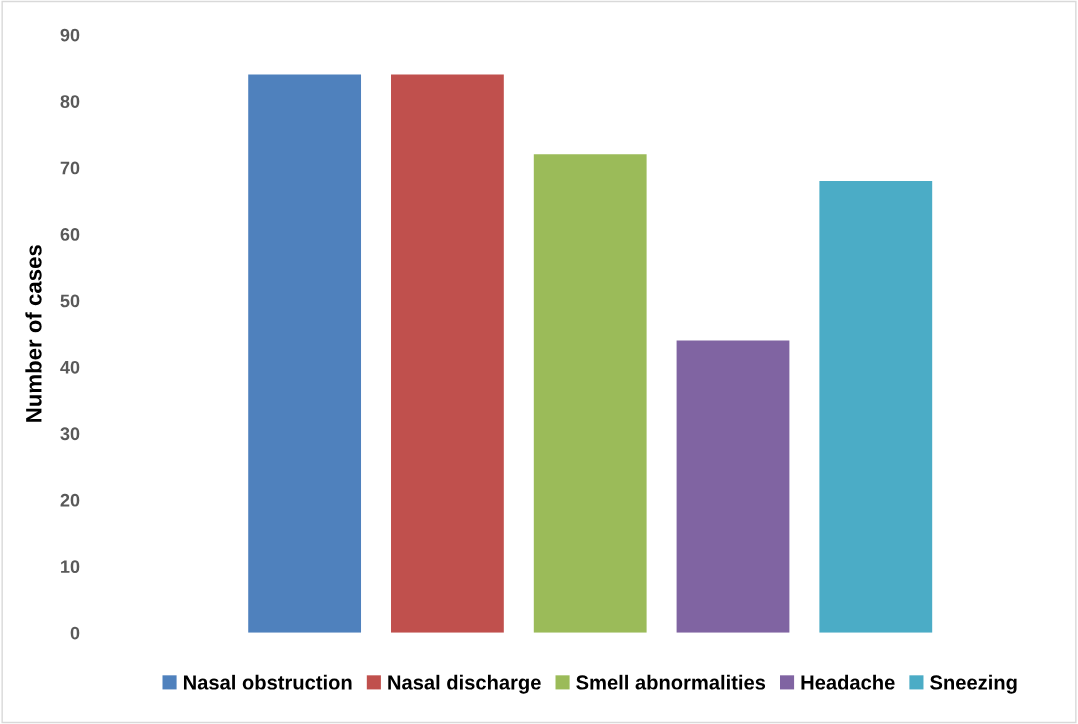 Image resolution: width=1078 pixels, height=724 pixels. I want to click on y-tick-label: 70, so click(70, 168).